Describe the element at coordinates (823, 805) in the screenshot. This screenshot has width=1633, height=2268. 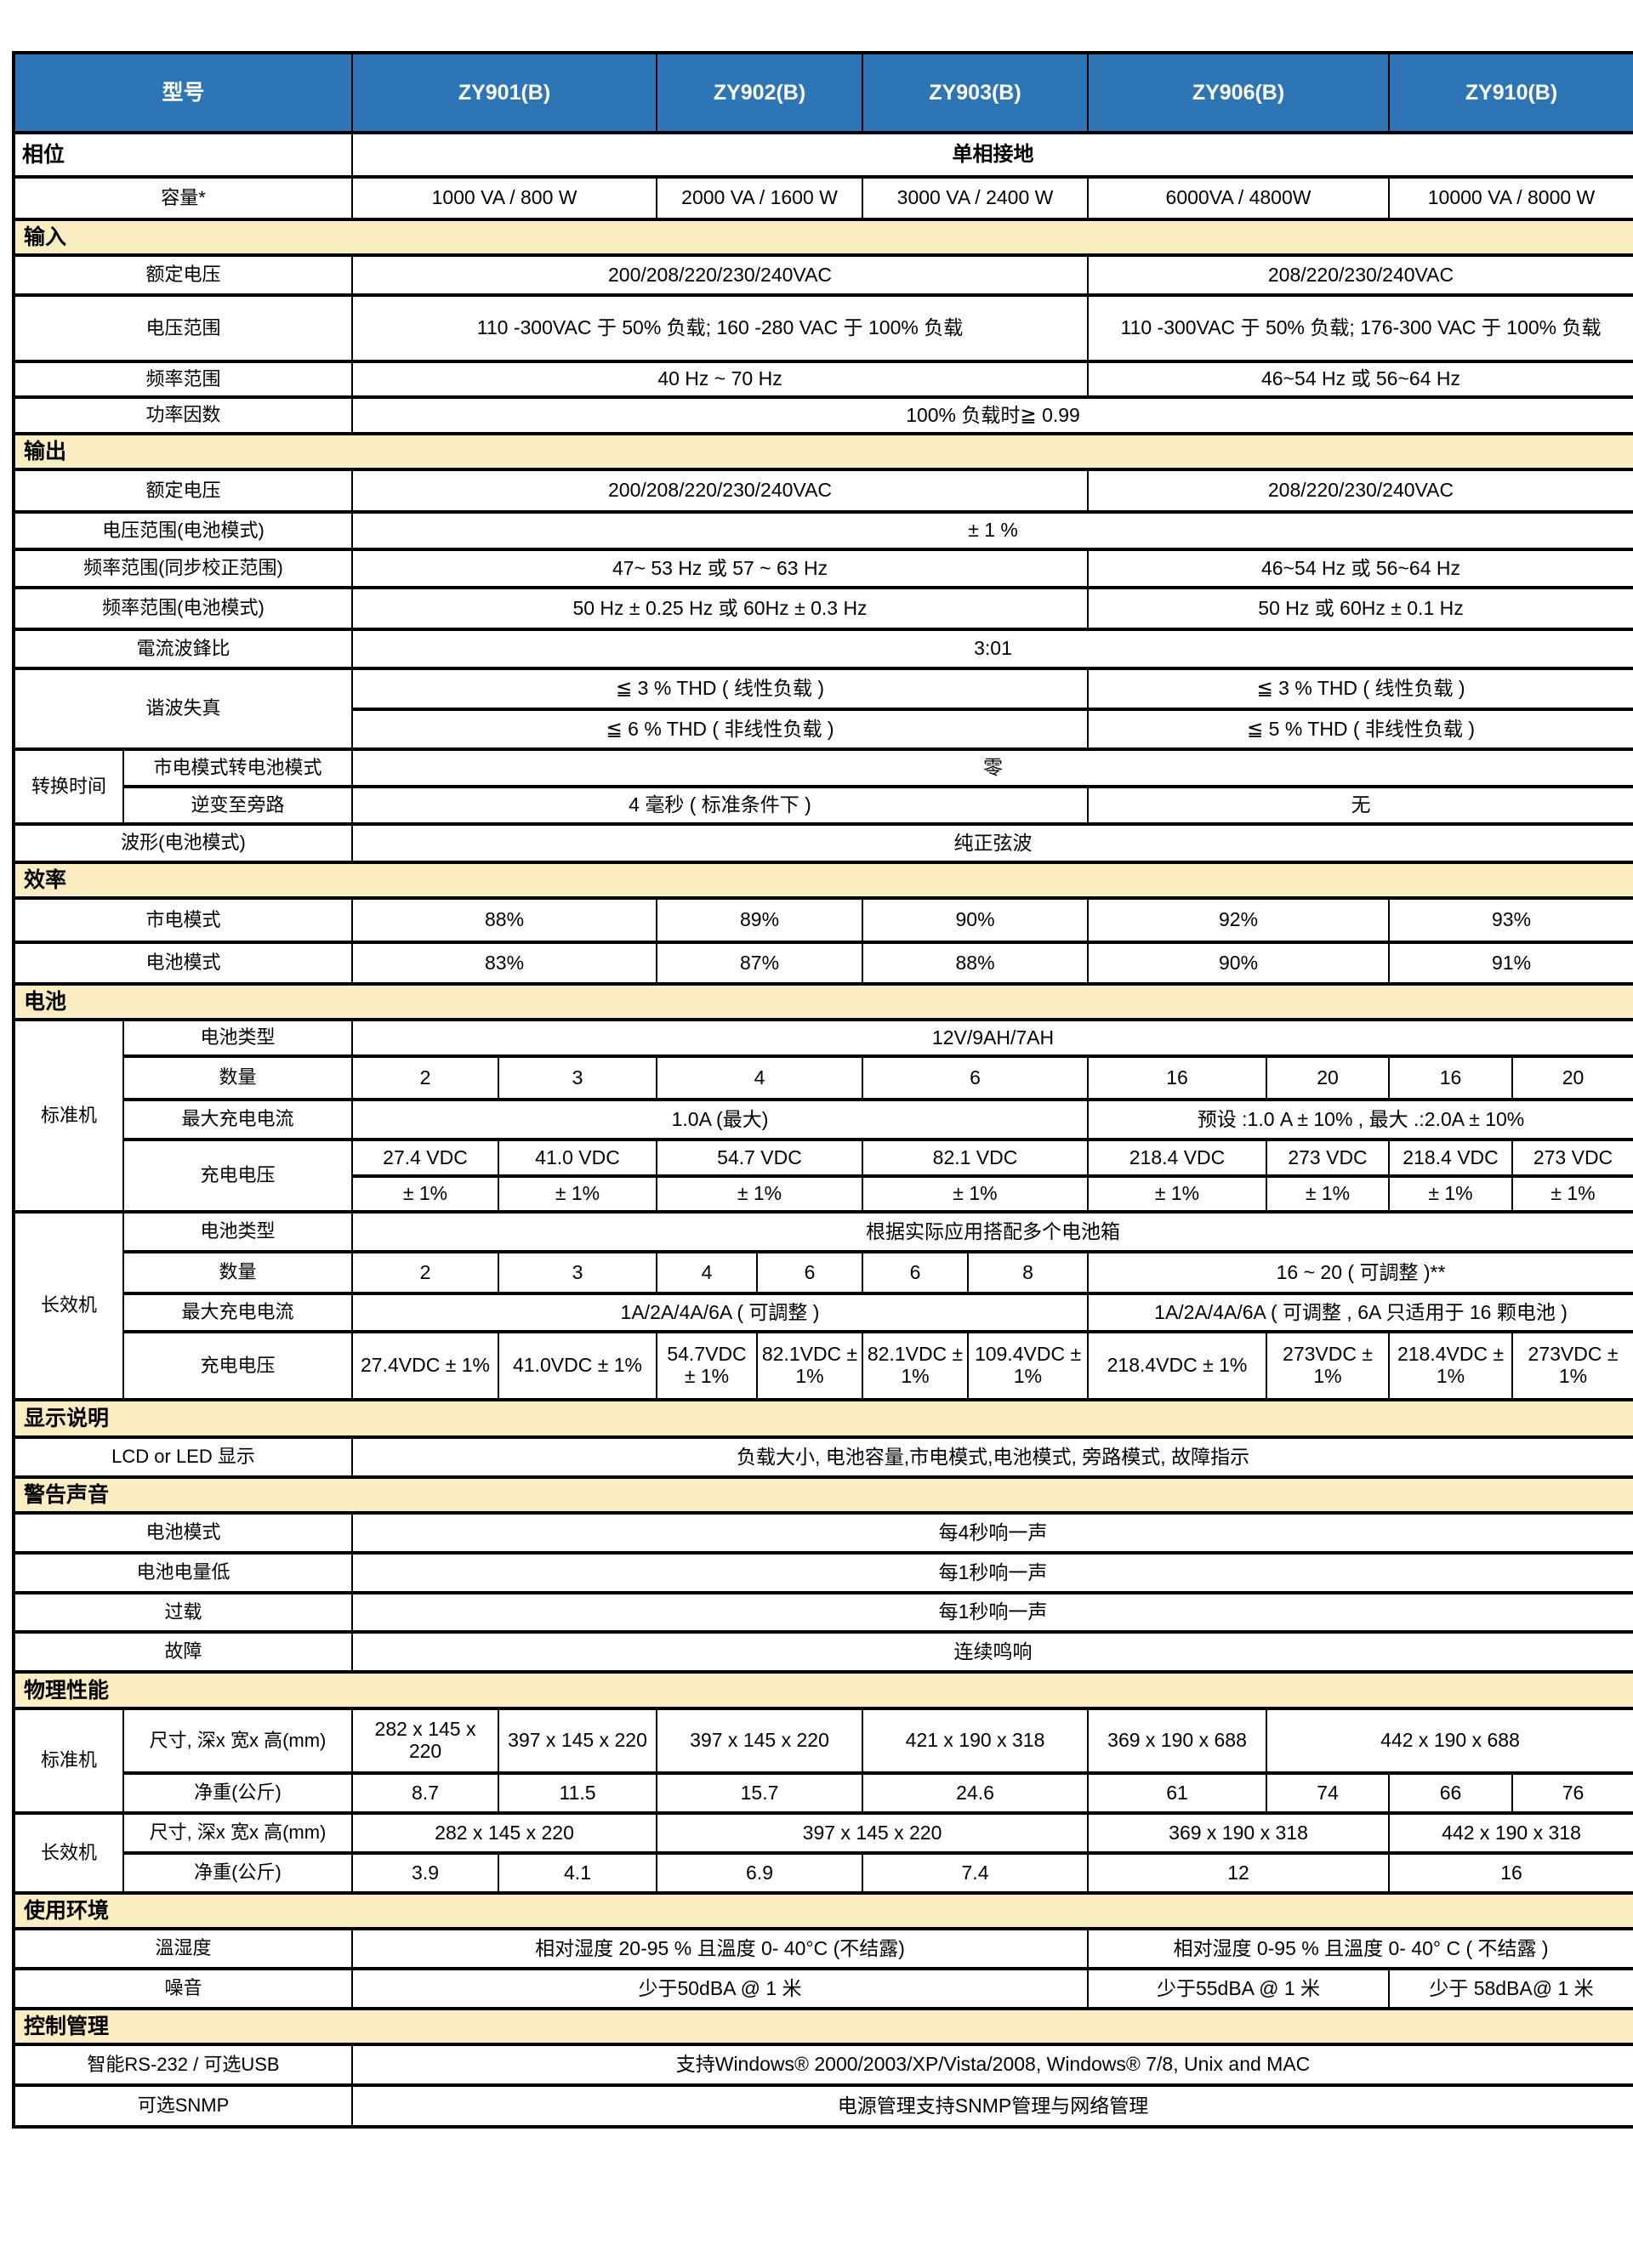
I see `transfer-inverter-to-bypass-row: 逆变至旁路 4 毫秒 ( 标准条件下 ) 无` at that location.